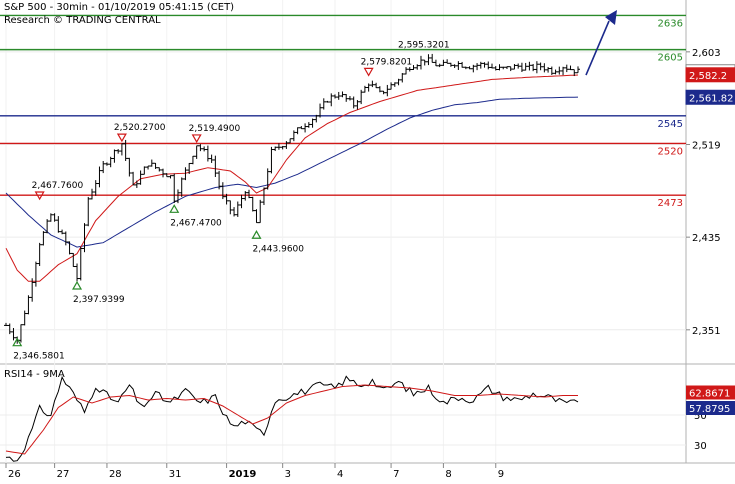 The image size is (735, 484). Describe the element at coordinates (215, 129) in the screenshot. I see `pivot-high-label: 2,519.4900` at that location.